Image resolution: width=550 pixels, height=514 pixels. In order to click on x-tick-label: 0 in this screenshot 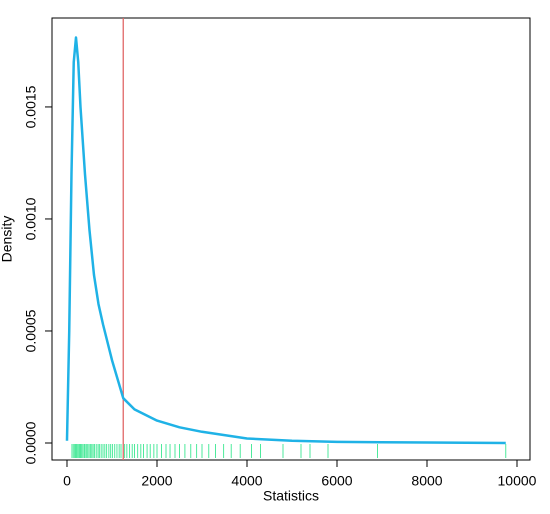, I will do `click(67, 481)`.